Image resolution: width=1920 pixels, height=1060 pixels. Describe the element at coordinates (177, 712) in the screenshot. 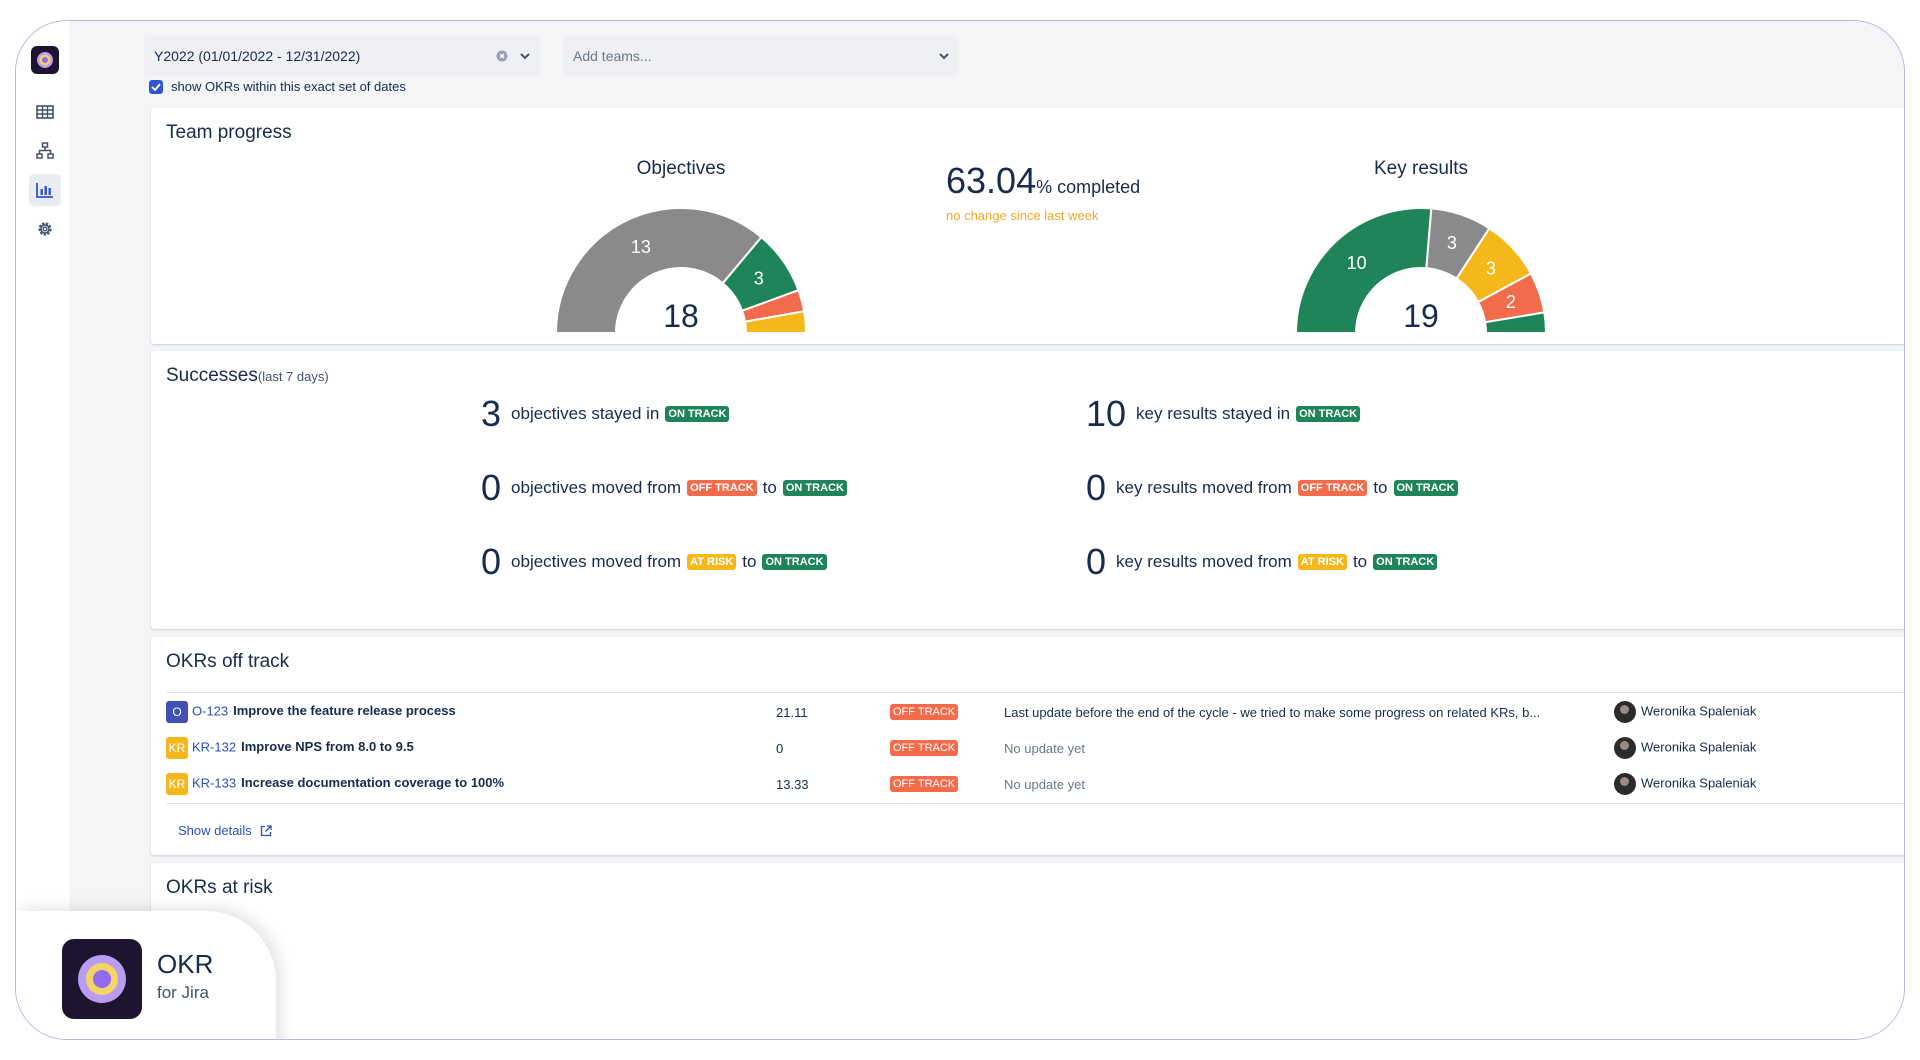

I see `okr-type-icon: O` at that location.